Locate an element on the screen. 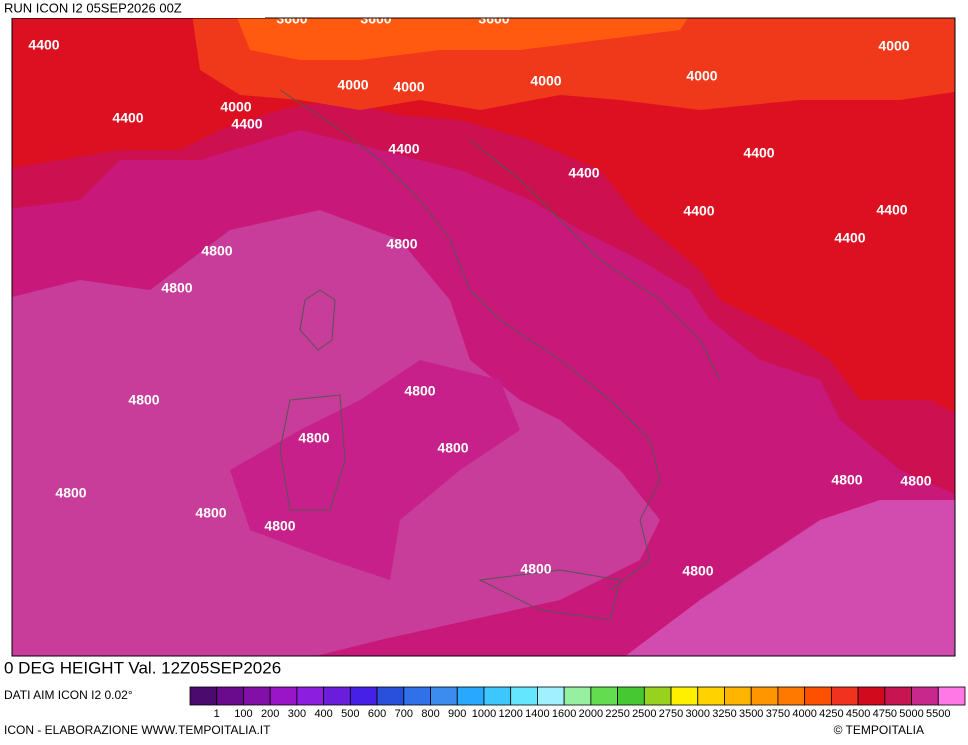 This screenshot has width=968, height=745. legend-label: 800 is located at coordinates (430, 714).